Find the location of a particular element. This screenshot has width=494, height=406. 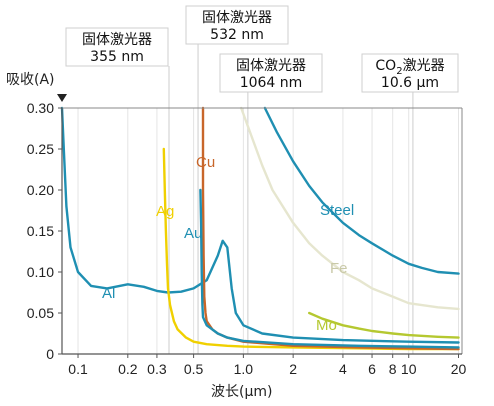

callout-title: CO2激光器 is located at coordinates (409, 67).